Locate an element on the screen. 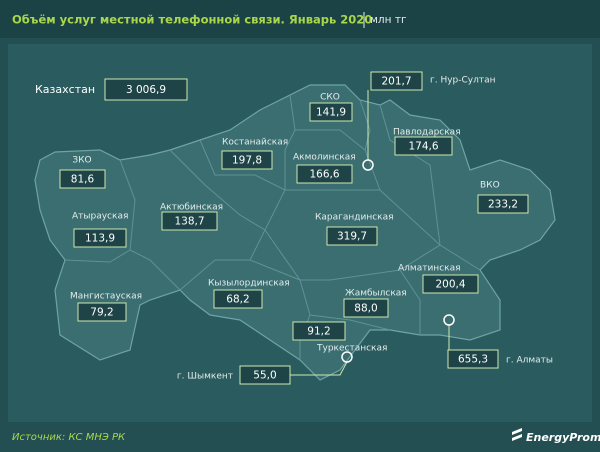  region-value: 174,6 is located at coordinates (423, 147).